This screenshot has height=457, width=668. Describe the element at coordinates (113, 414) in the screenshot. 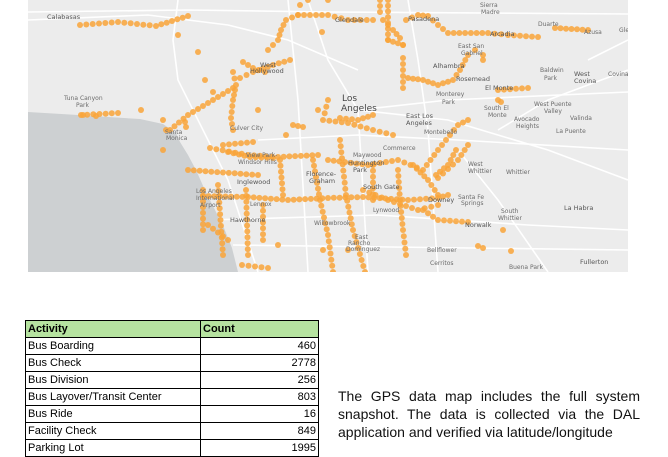

I see `activity-cell: Bus Ride` at that location.